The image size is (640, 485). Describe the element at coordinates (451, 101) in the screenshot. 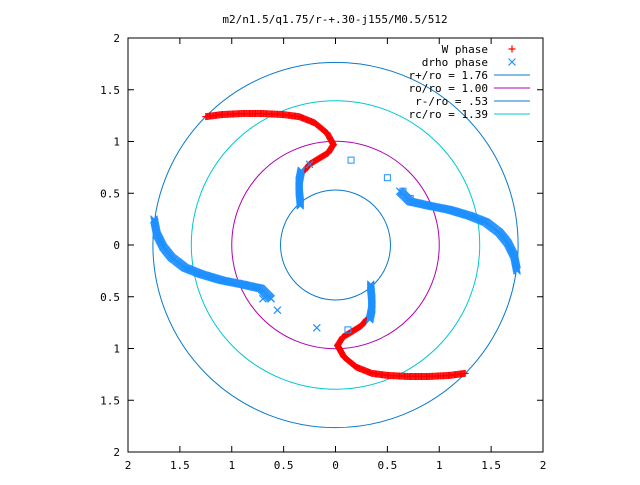

I see `legend-label: r-/ro = .53` at that location.